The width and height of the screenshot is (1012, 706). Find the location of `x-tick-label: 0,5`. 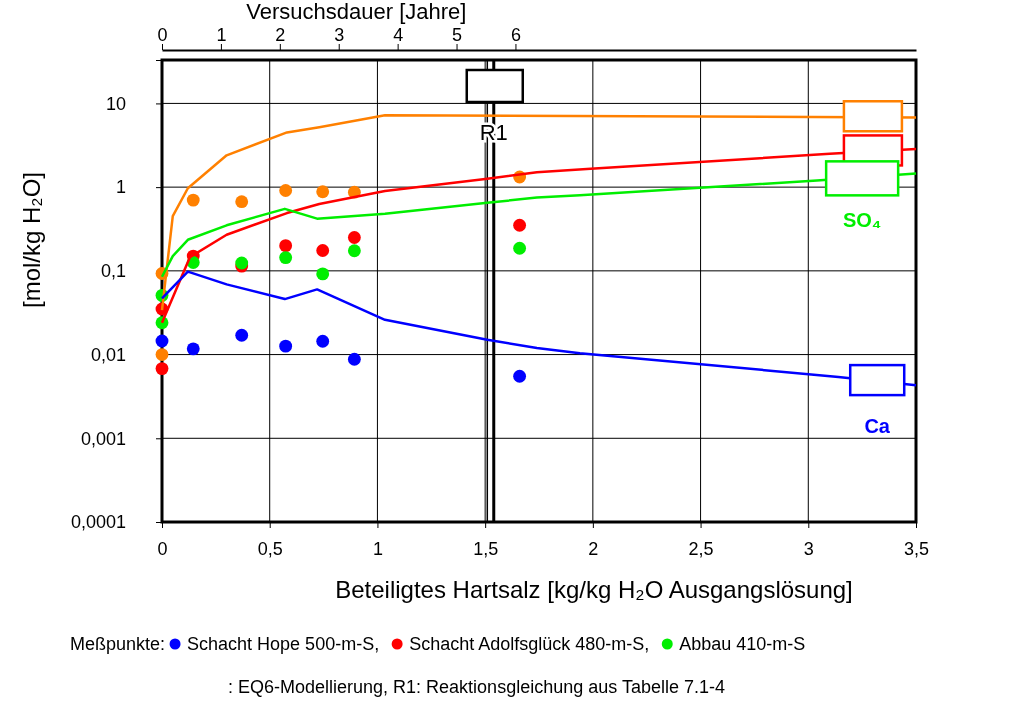

x-tick-label: 0,5 is located at coordinates (270, 548).